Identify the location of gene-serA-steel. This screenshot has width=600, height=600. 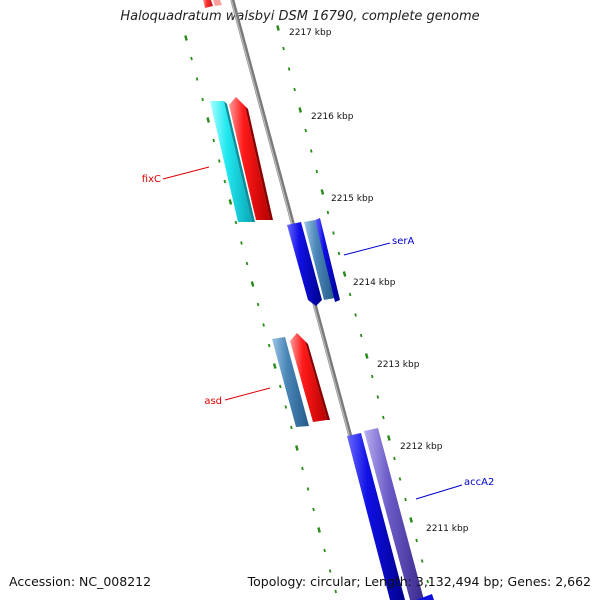
(319, 260).